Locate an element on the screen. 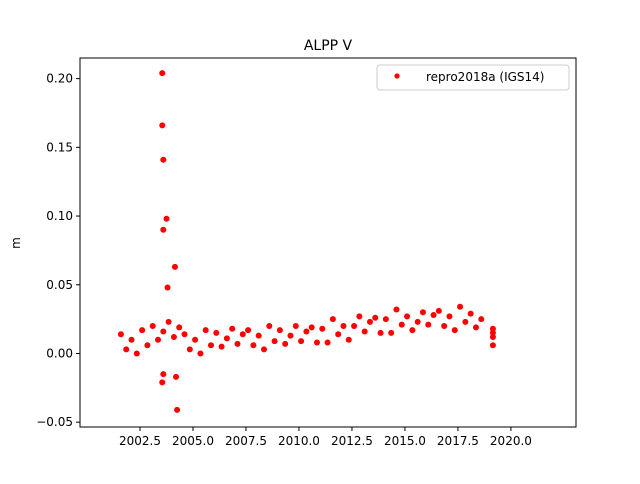  legend-label: repro2018a (IGS14) is located at coordinates (485, 77).